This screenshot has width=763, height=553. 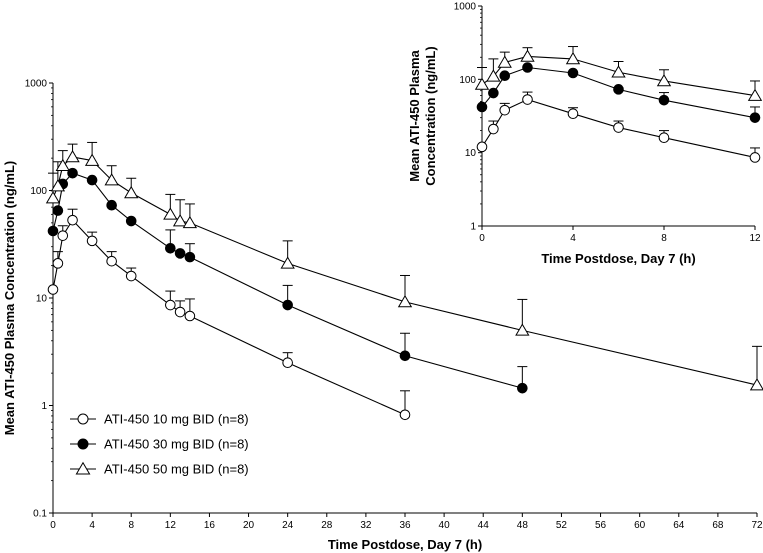 What do you see at coordinates (249, 525) in the screenshot?
I see `x-tick-label: 20` at bounding box center [249, 525].